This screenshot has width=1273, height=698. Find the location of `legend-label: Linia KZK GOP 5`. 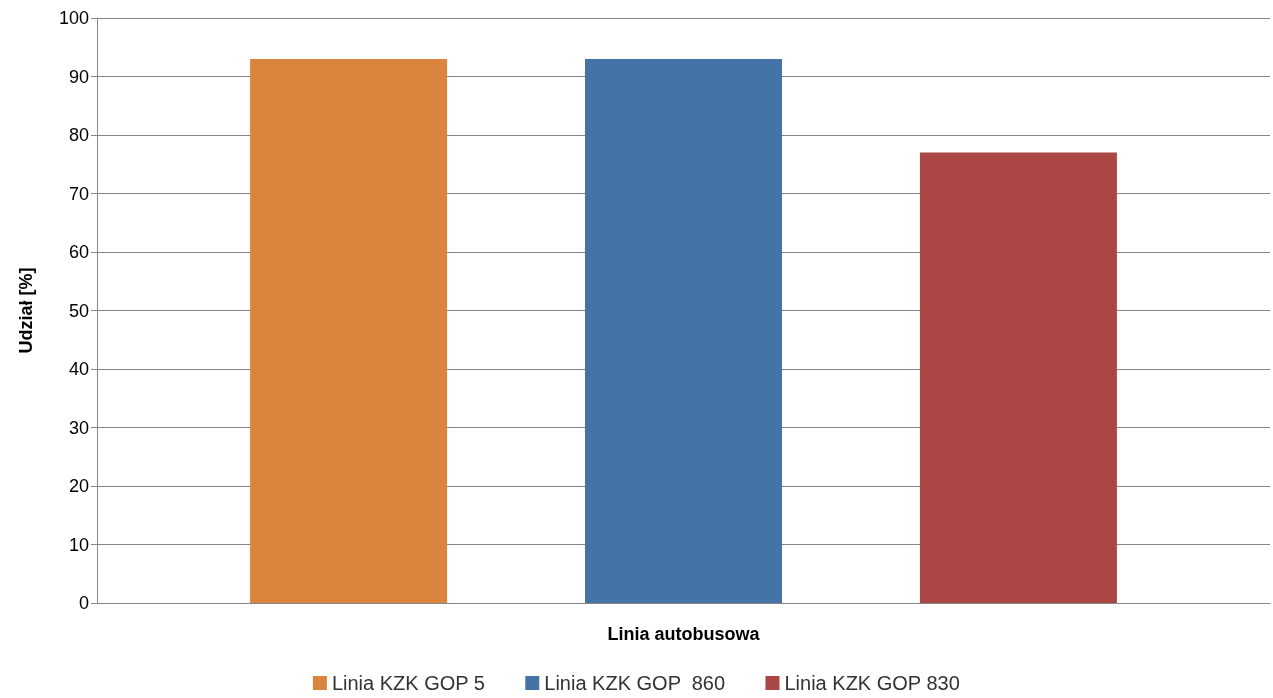

legend-label: Linia KZK GOP 5 is located at coordinates (408, 683).